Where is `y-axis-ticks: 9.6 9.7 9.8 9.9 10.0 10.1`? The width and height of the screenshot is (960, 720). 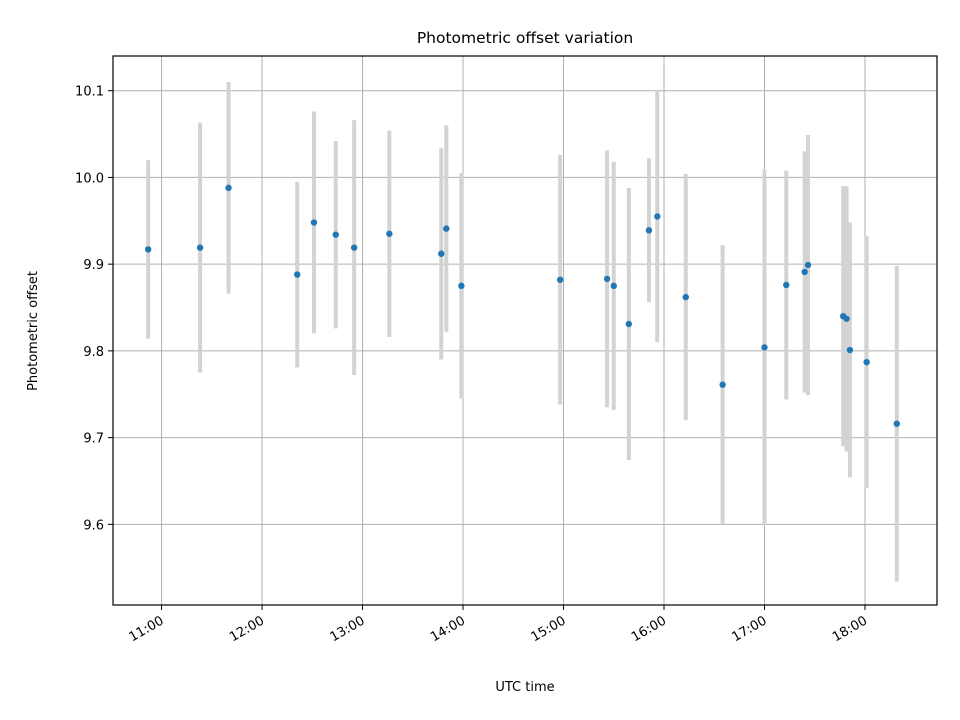 y-axis-ticks: 9.6 9.7 9.8 9.9 10.0 10.1 is located at coordinates (94, 309).